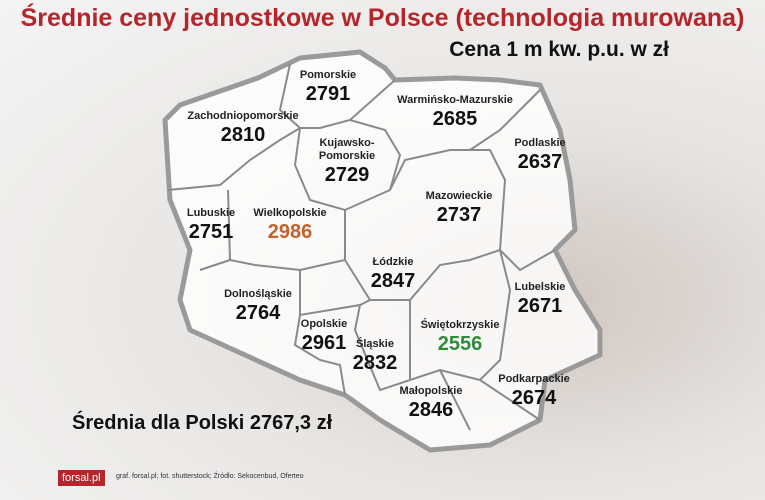  Describe the element at coordinates (540, 143) in the screenshot. I see `region-name: Podlaskie` at that location.